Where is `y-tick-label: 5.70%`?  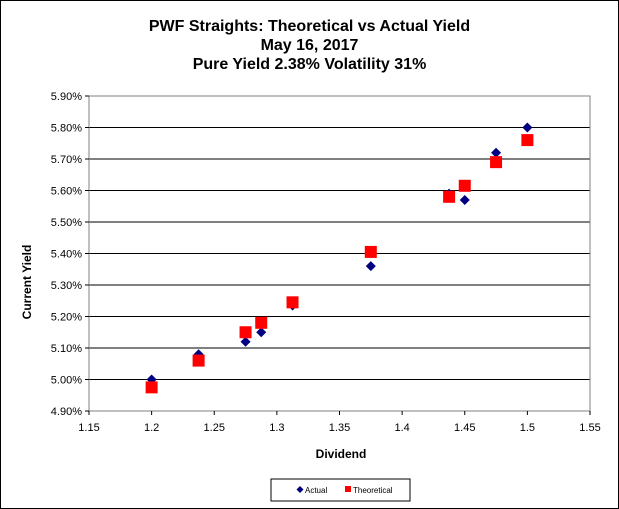 y-tick-label: 5.70% is located at coordinates (66, 160).